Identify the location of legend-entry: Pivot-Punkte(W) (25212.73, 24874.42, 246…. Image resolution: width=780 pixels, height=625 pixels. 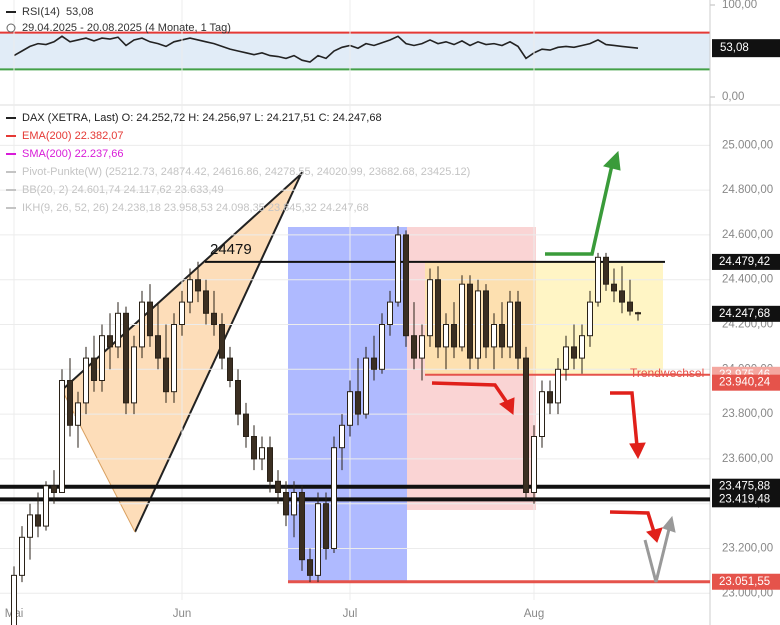
(246, 172).